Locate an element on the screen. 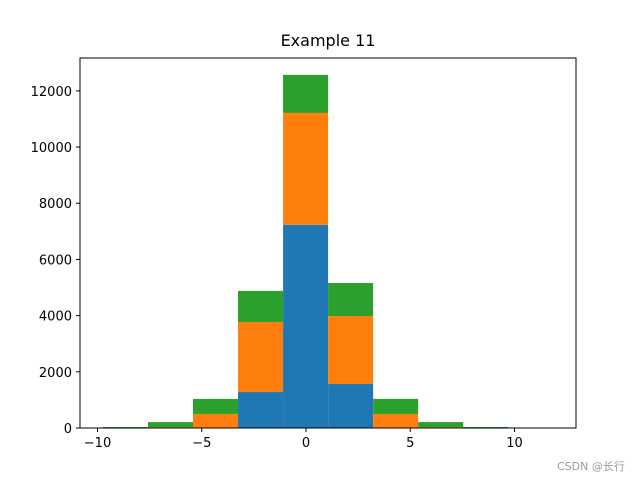 The image size is (640, 480). y-axis: 0 2000 4000 6000 8000 10000 12000 is located at coordinates (55, 261).